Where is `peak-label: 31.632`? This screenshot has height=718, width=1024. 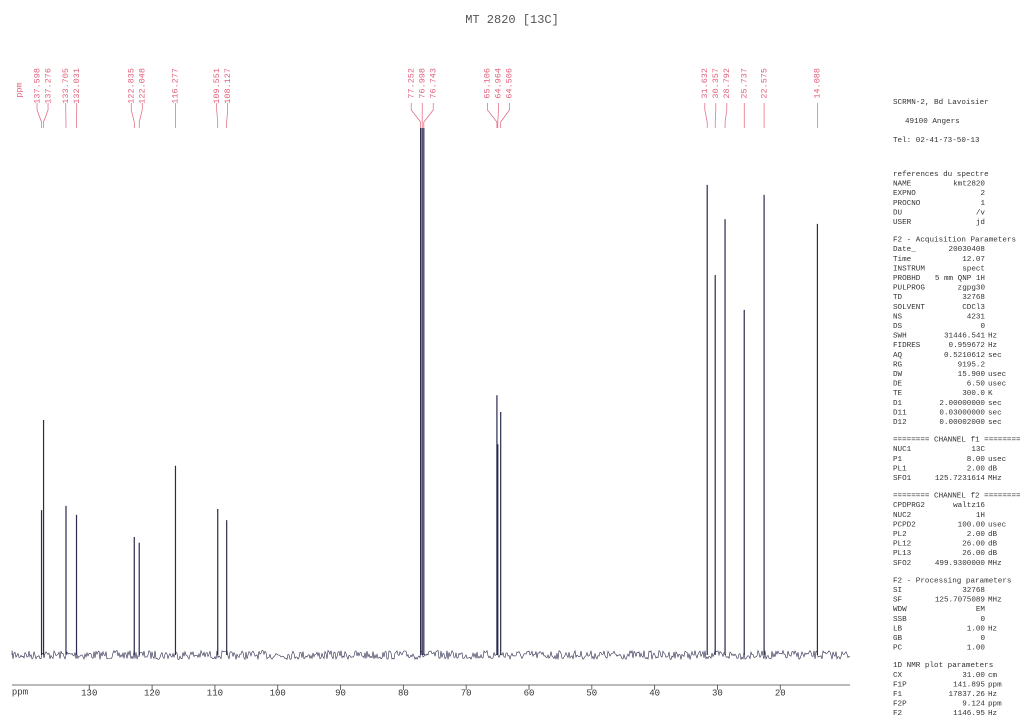 peak-label: 31.632 is located at coordinates (705, 83).